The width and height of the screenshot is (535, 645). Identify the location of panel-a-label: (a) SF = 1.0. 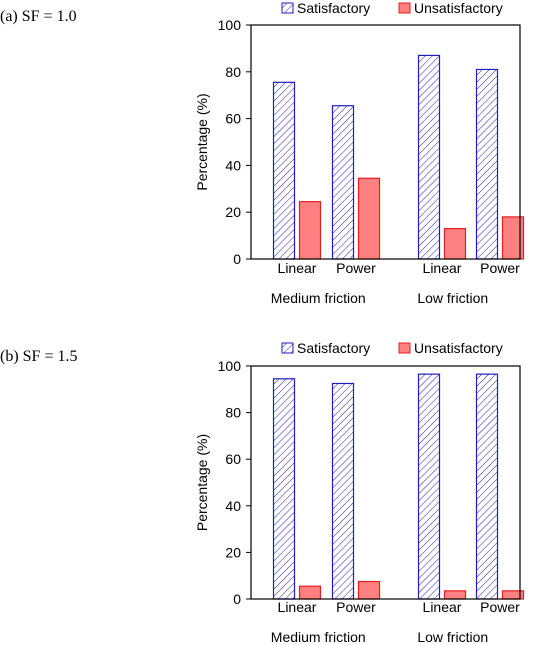
(38, 16).